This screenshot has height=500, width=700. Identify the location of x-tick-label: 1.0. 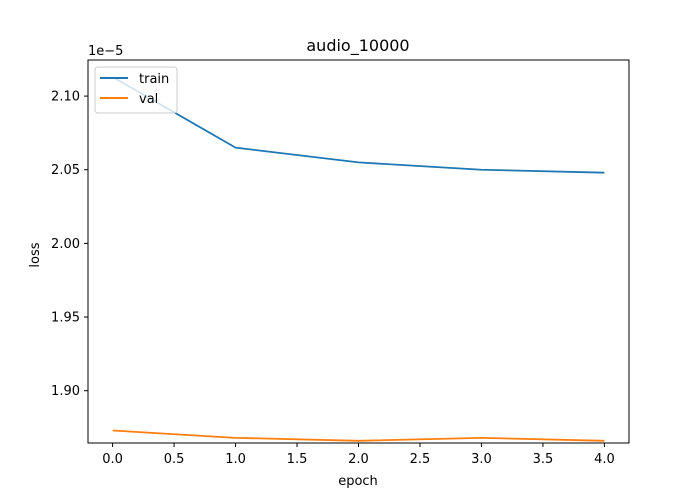
(235, 459).